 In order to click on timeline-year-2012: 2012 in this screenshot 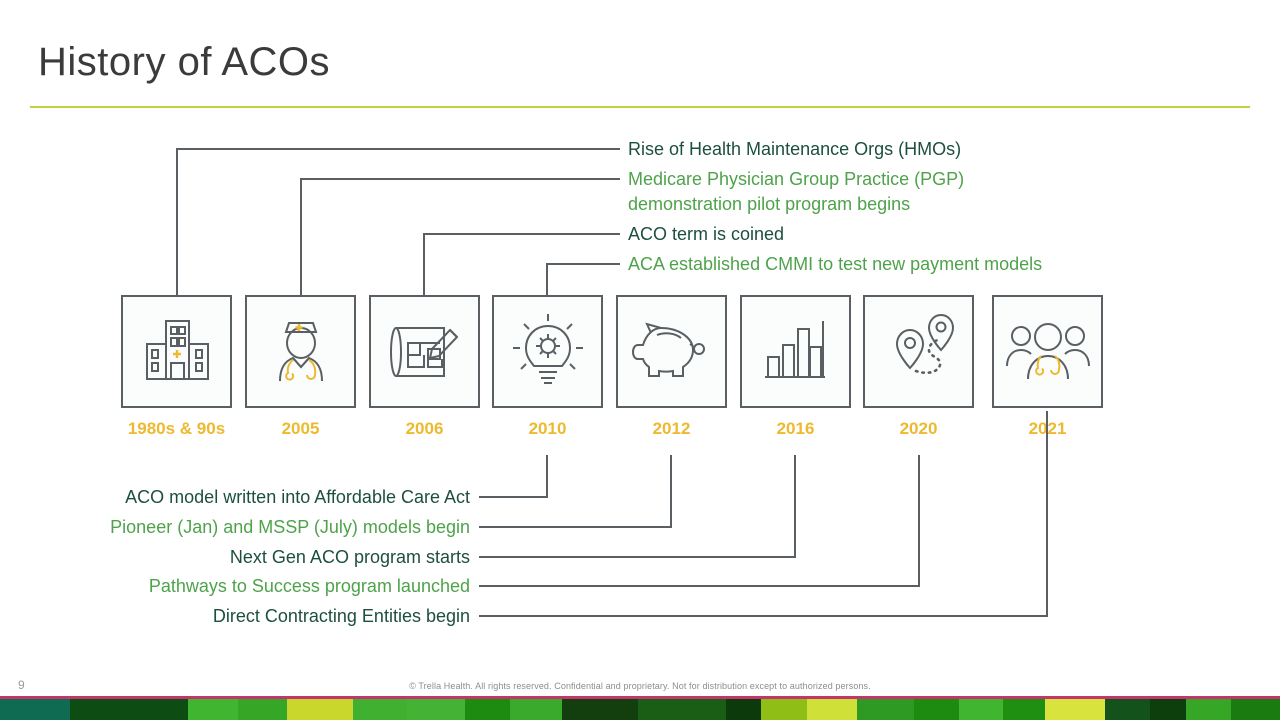, I will do `click(671, 428)`.